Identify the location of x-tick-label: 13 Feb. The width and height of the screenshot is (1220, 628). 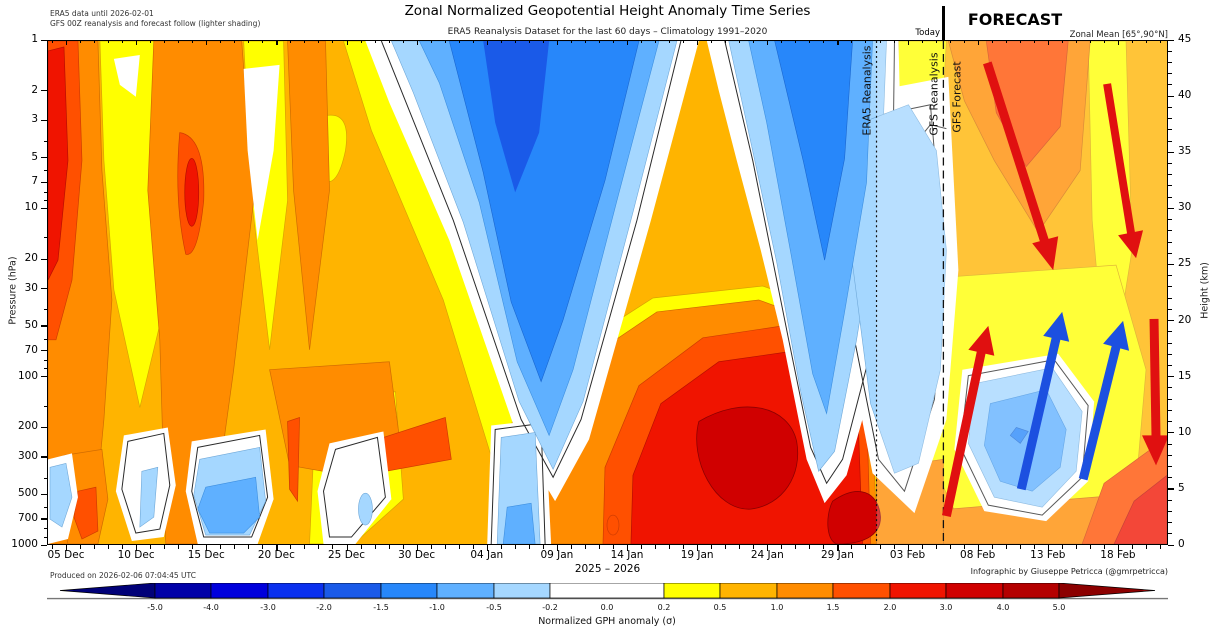
(1048, 555).